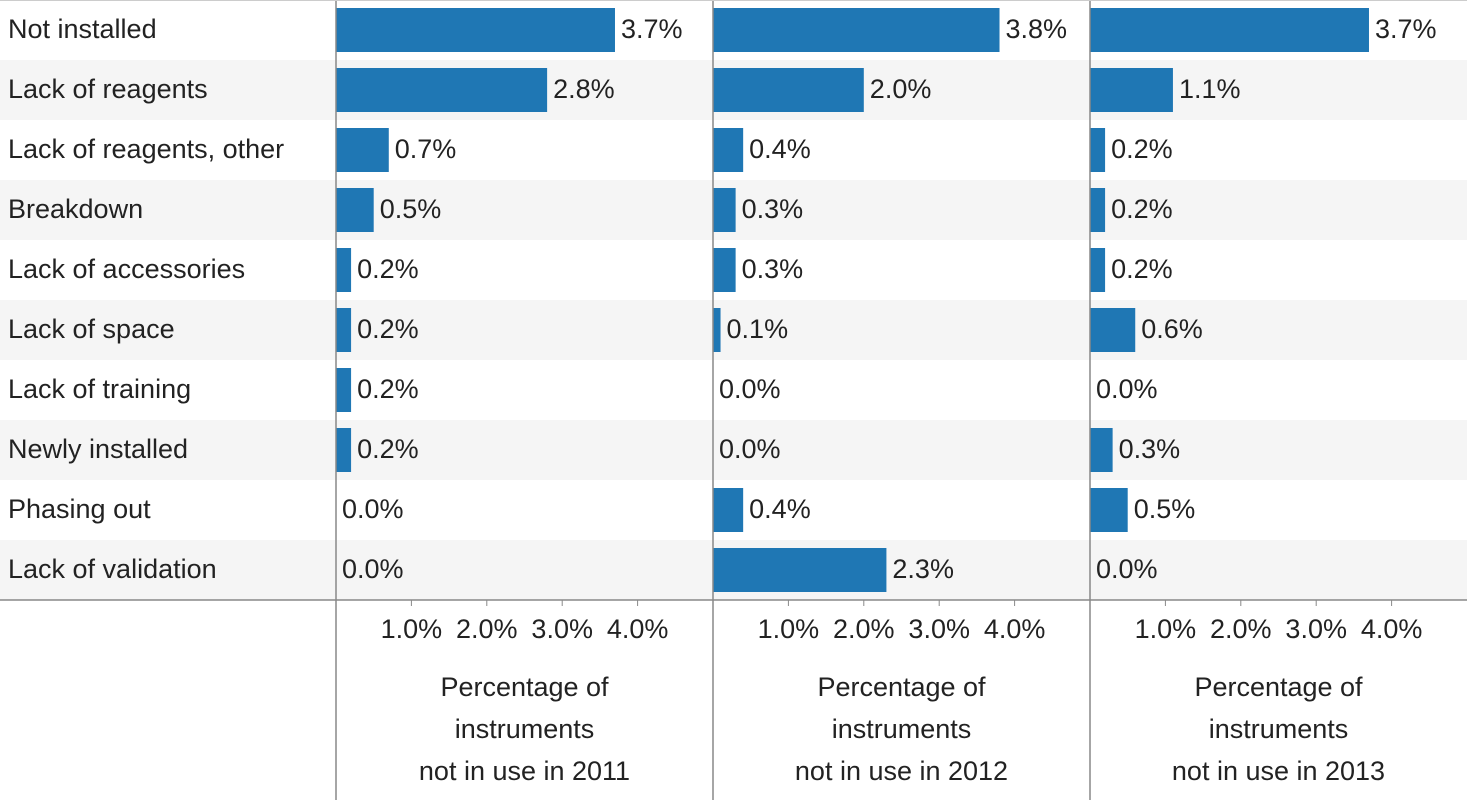 The height and width of the screenshot is (800, 1467). What do you see at coordinates (126, 269) in the screenshot?
I see `category-label: Lack of accessories` at bounding box center [126, 269].